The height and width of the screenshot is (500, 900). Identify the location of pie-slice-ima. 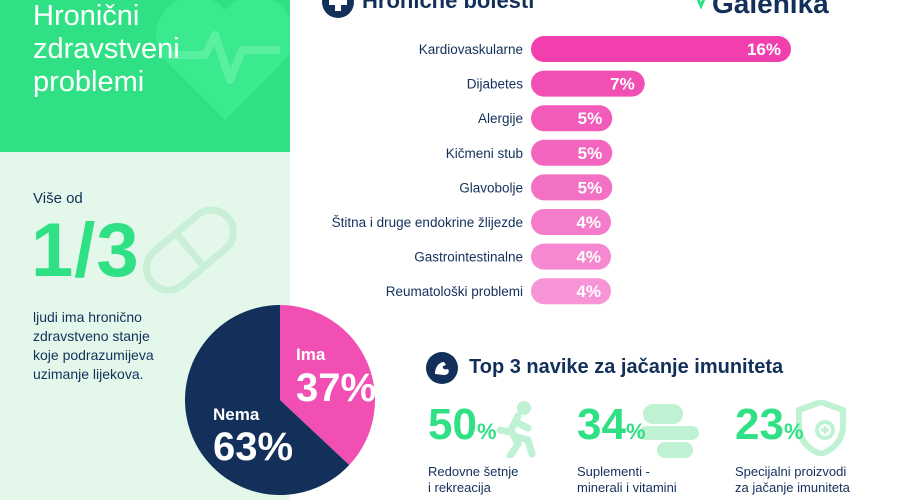
(327, 385).